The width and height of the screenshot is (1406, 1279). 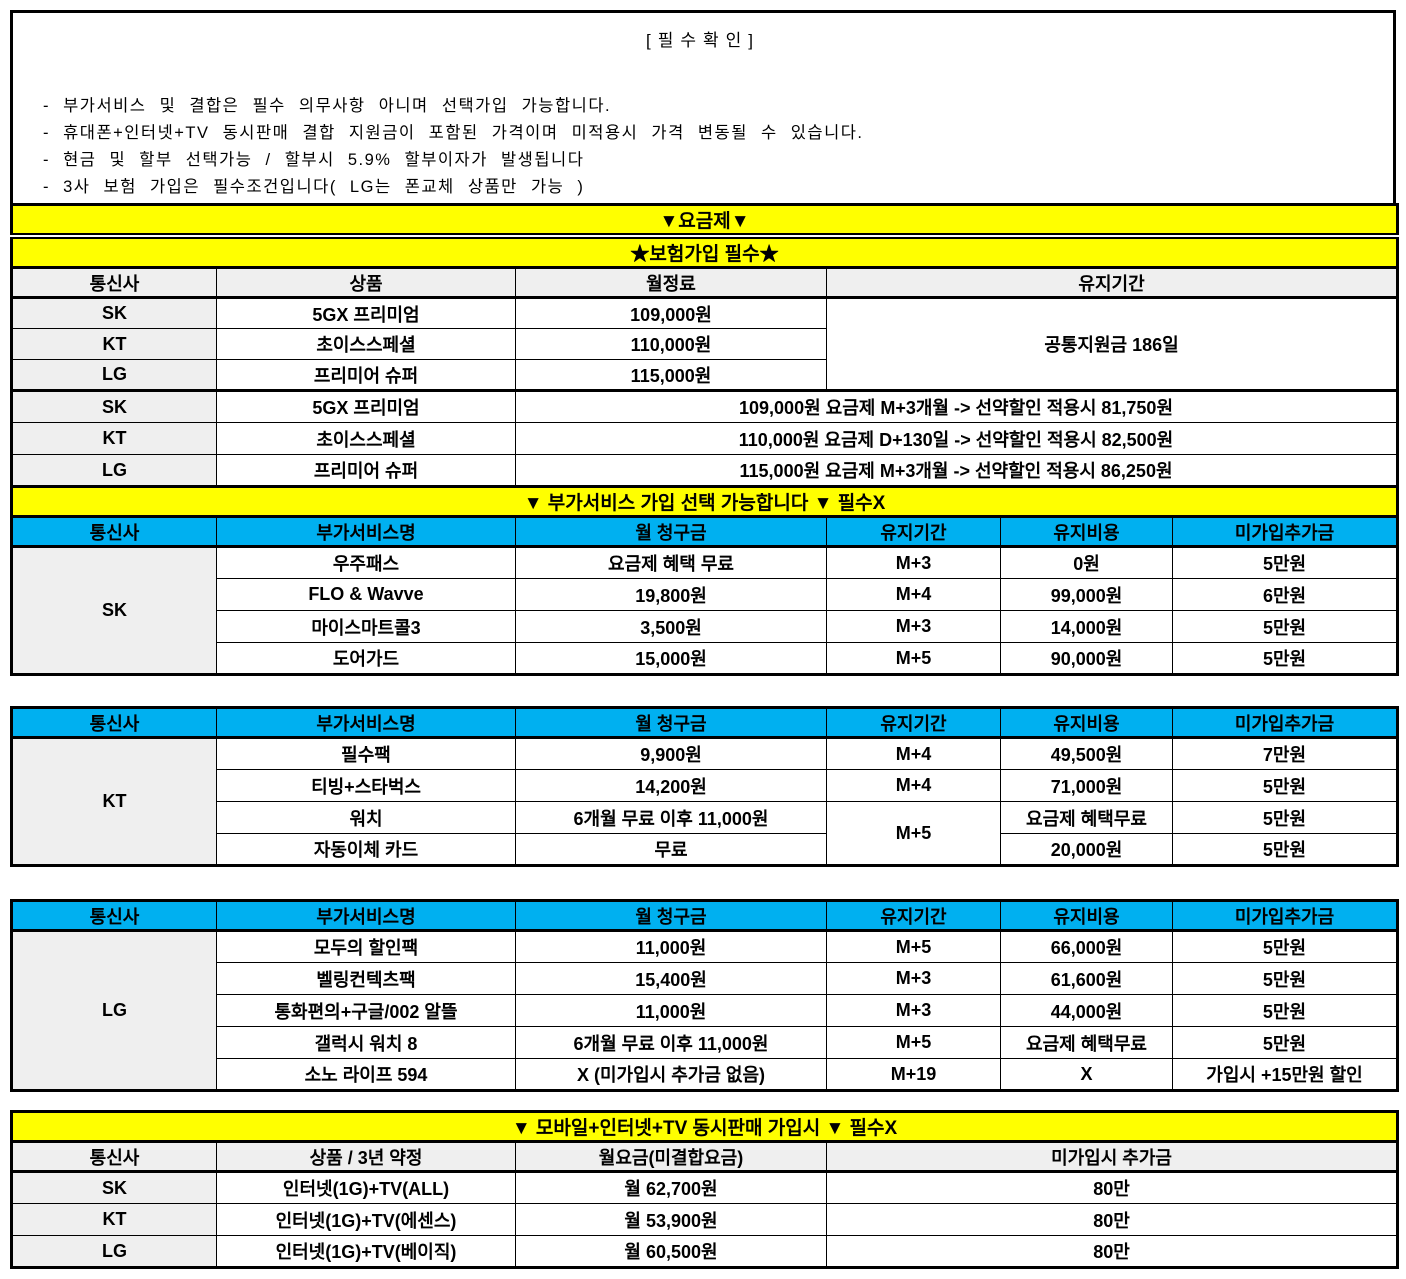 What do you see at coordinates (704, 1127) in the screenshot?
I see `banner-bundle: ▼ 모바일+인터넷+TV 동시판매 가입시 ▼ 필수X` at bounding box center [704, 1127].